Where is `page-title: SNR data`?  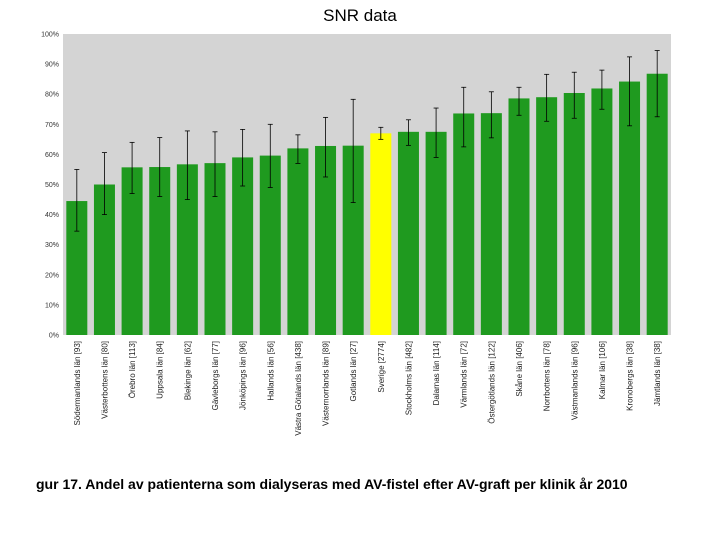 page-title: SNR data is located at coordinates (360, 15).